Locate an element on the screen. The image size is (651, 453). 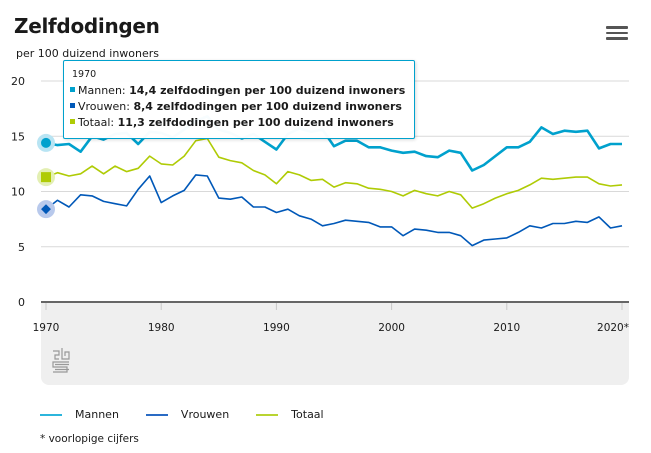
legend-label: Vrouwen is located at coordinates (205, 414).